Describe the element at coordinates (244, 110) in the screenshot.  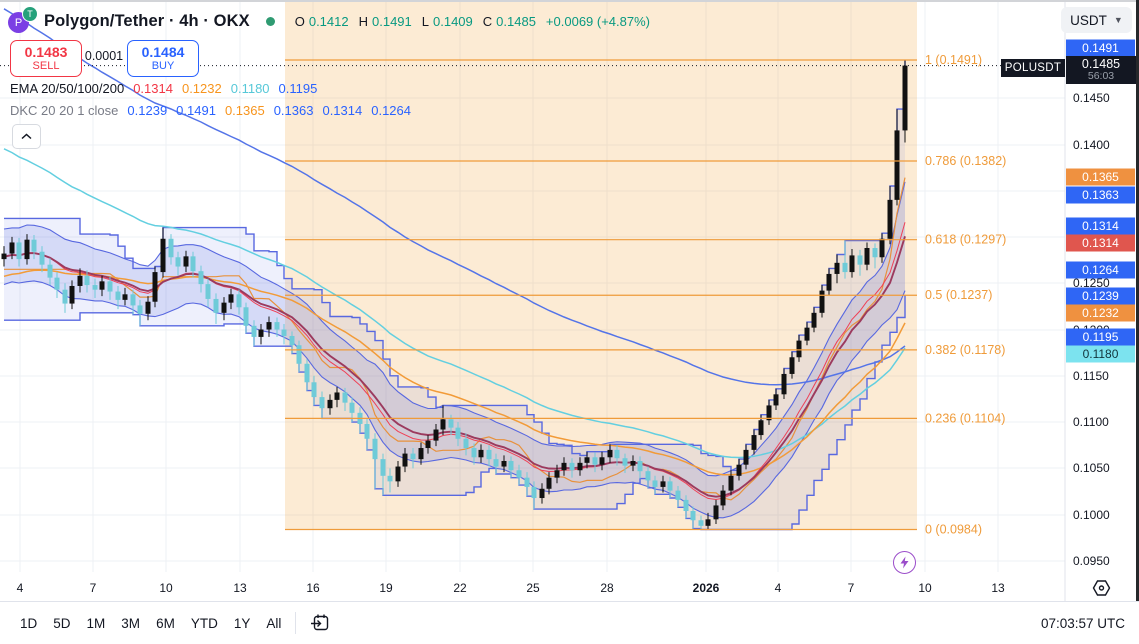
I see `dkc-value-3: 0.1365` at that location.